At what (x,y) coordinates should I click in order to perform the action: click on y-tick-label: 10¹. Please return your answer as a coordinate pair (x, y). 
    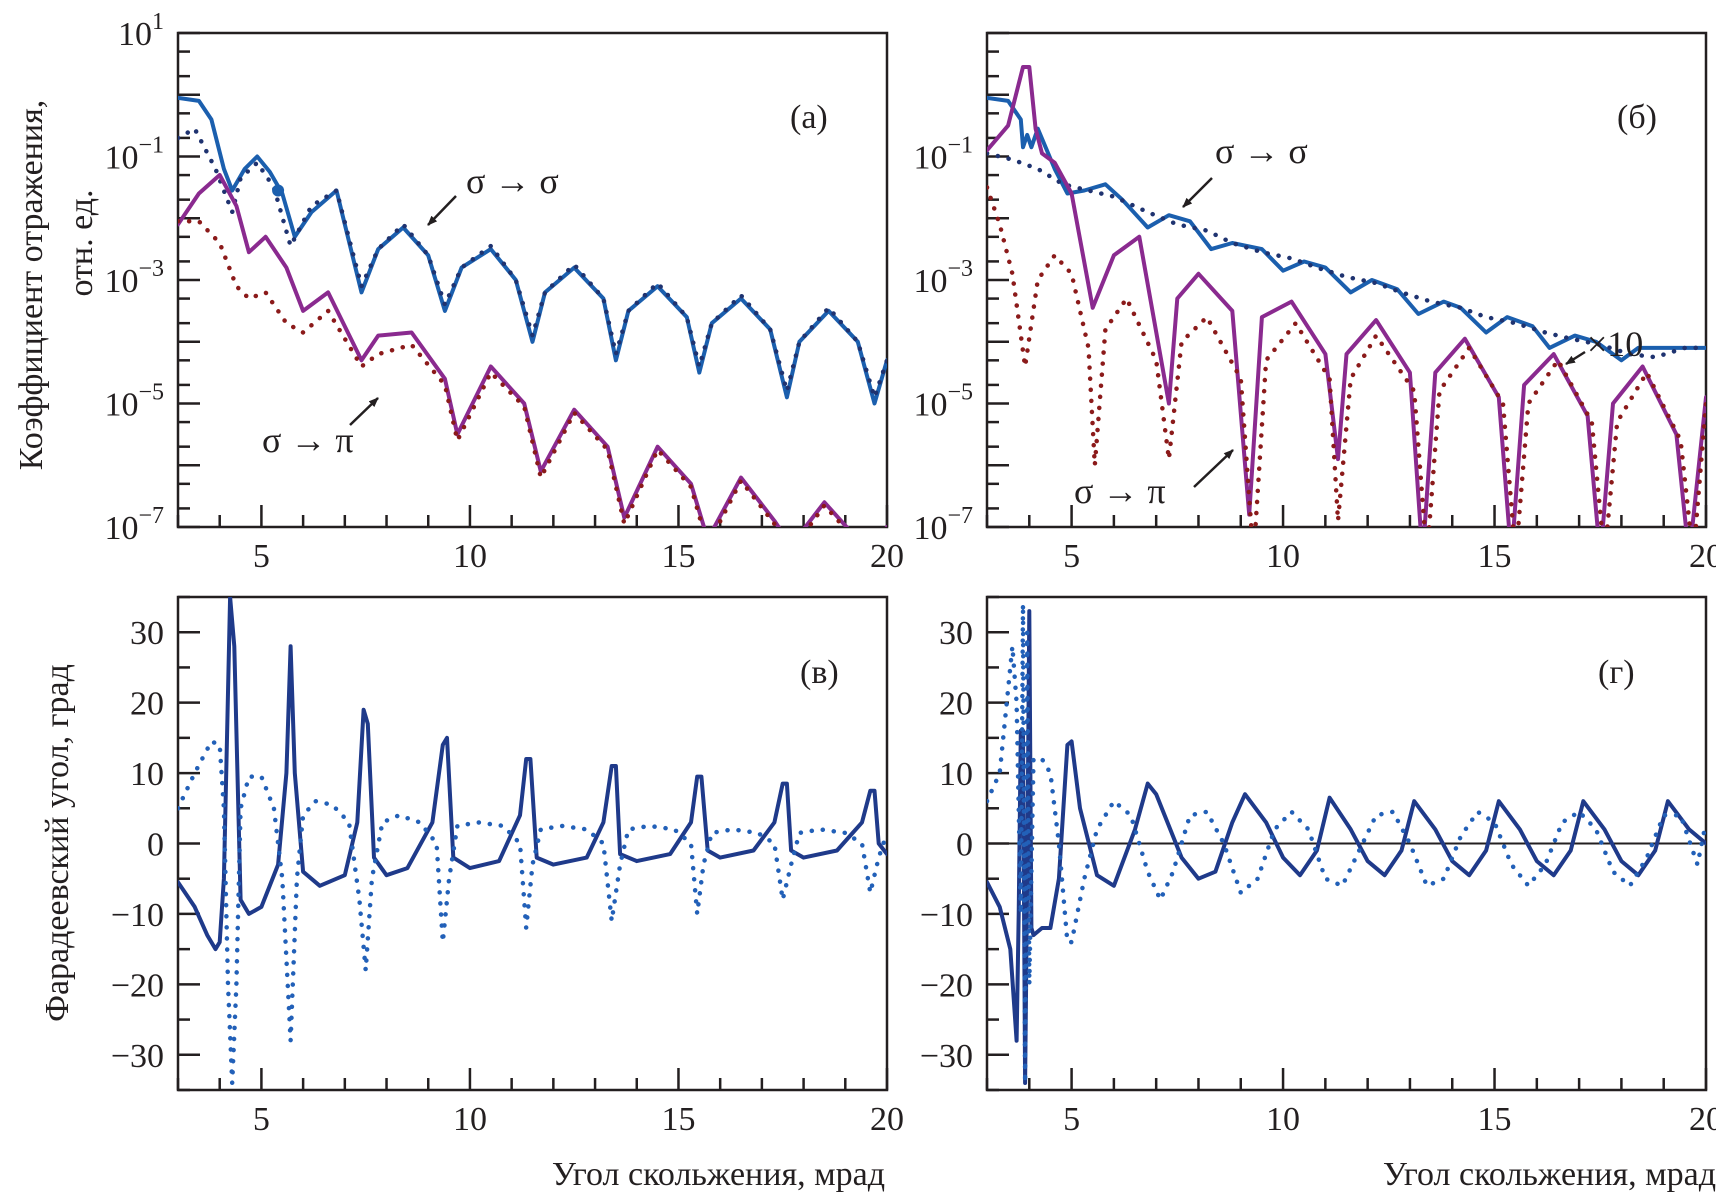
    Looking at the image, I should click on (141, 31).